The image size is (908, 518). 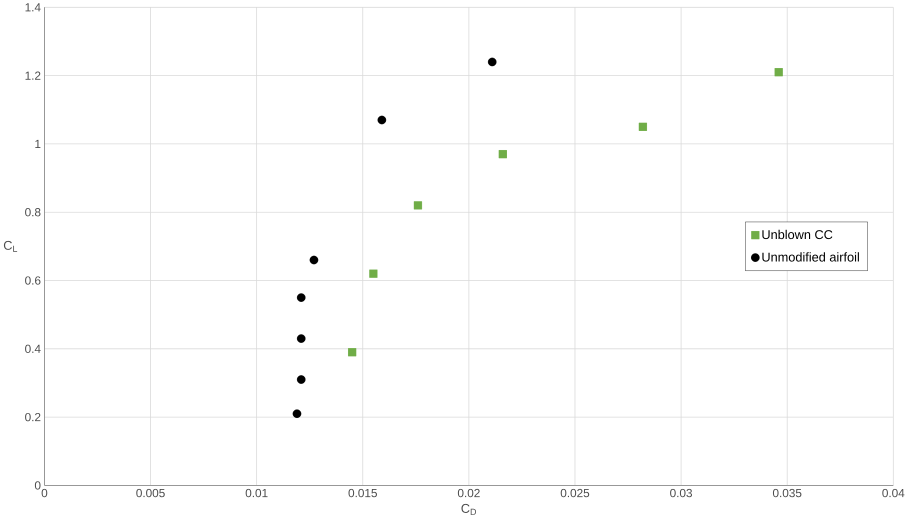 I want to click on x-axis-title: C$_{D}$, so click(x=468, y=509).